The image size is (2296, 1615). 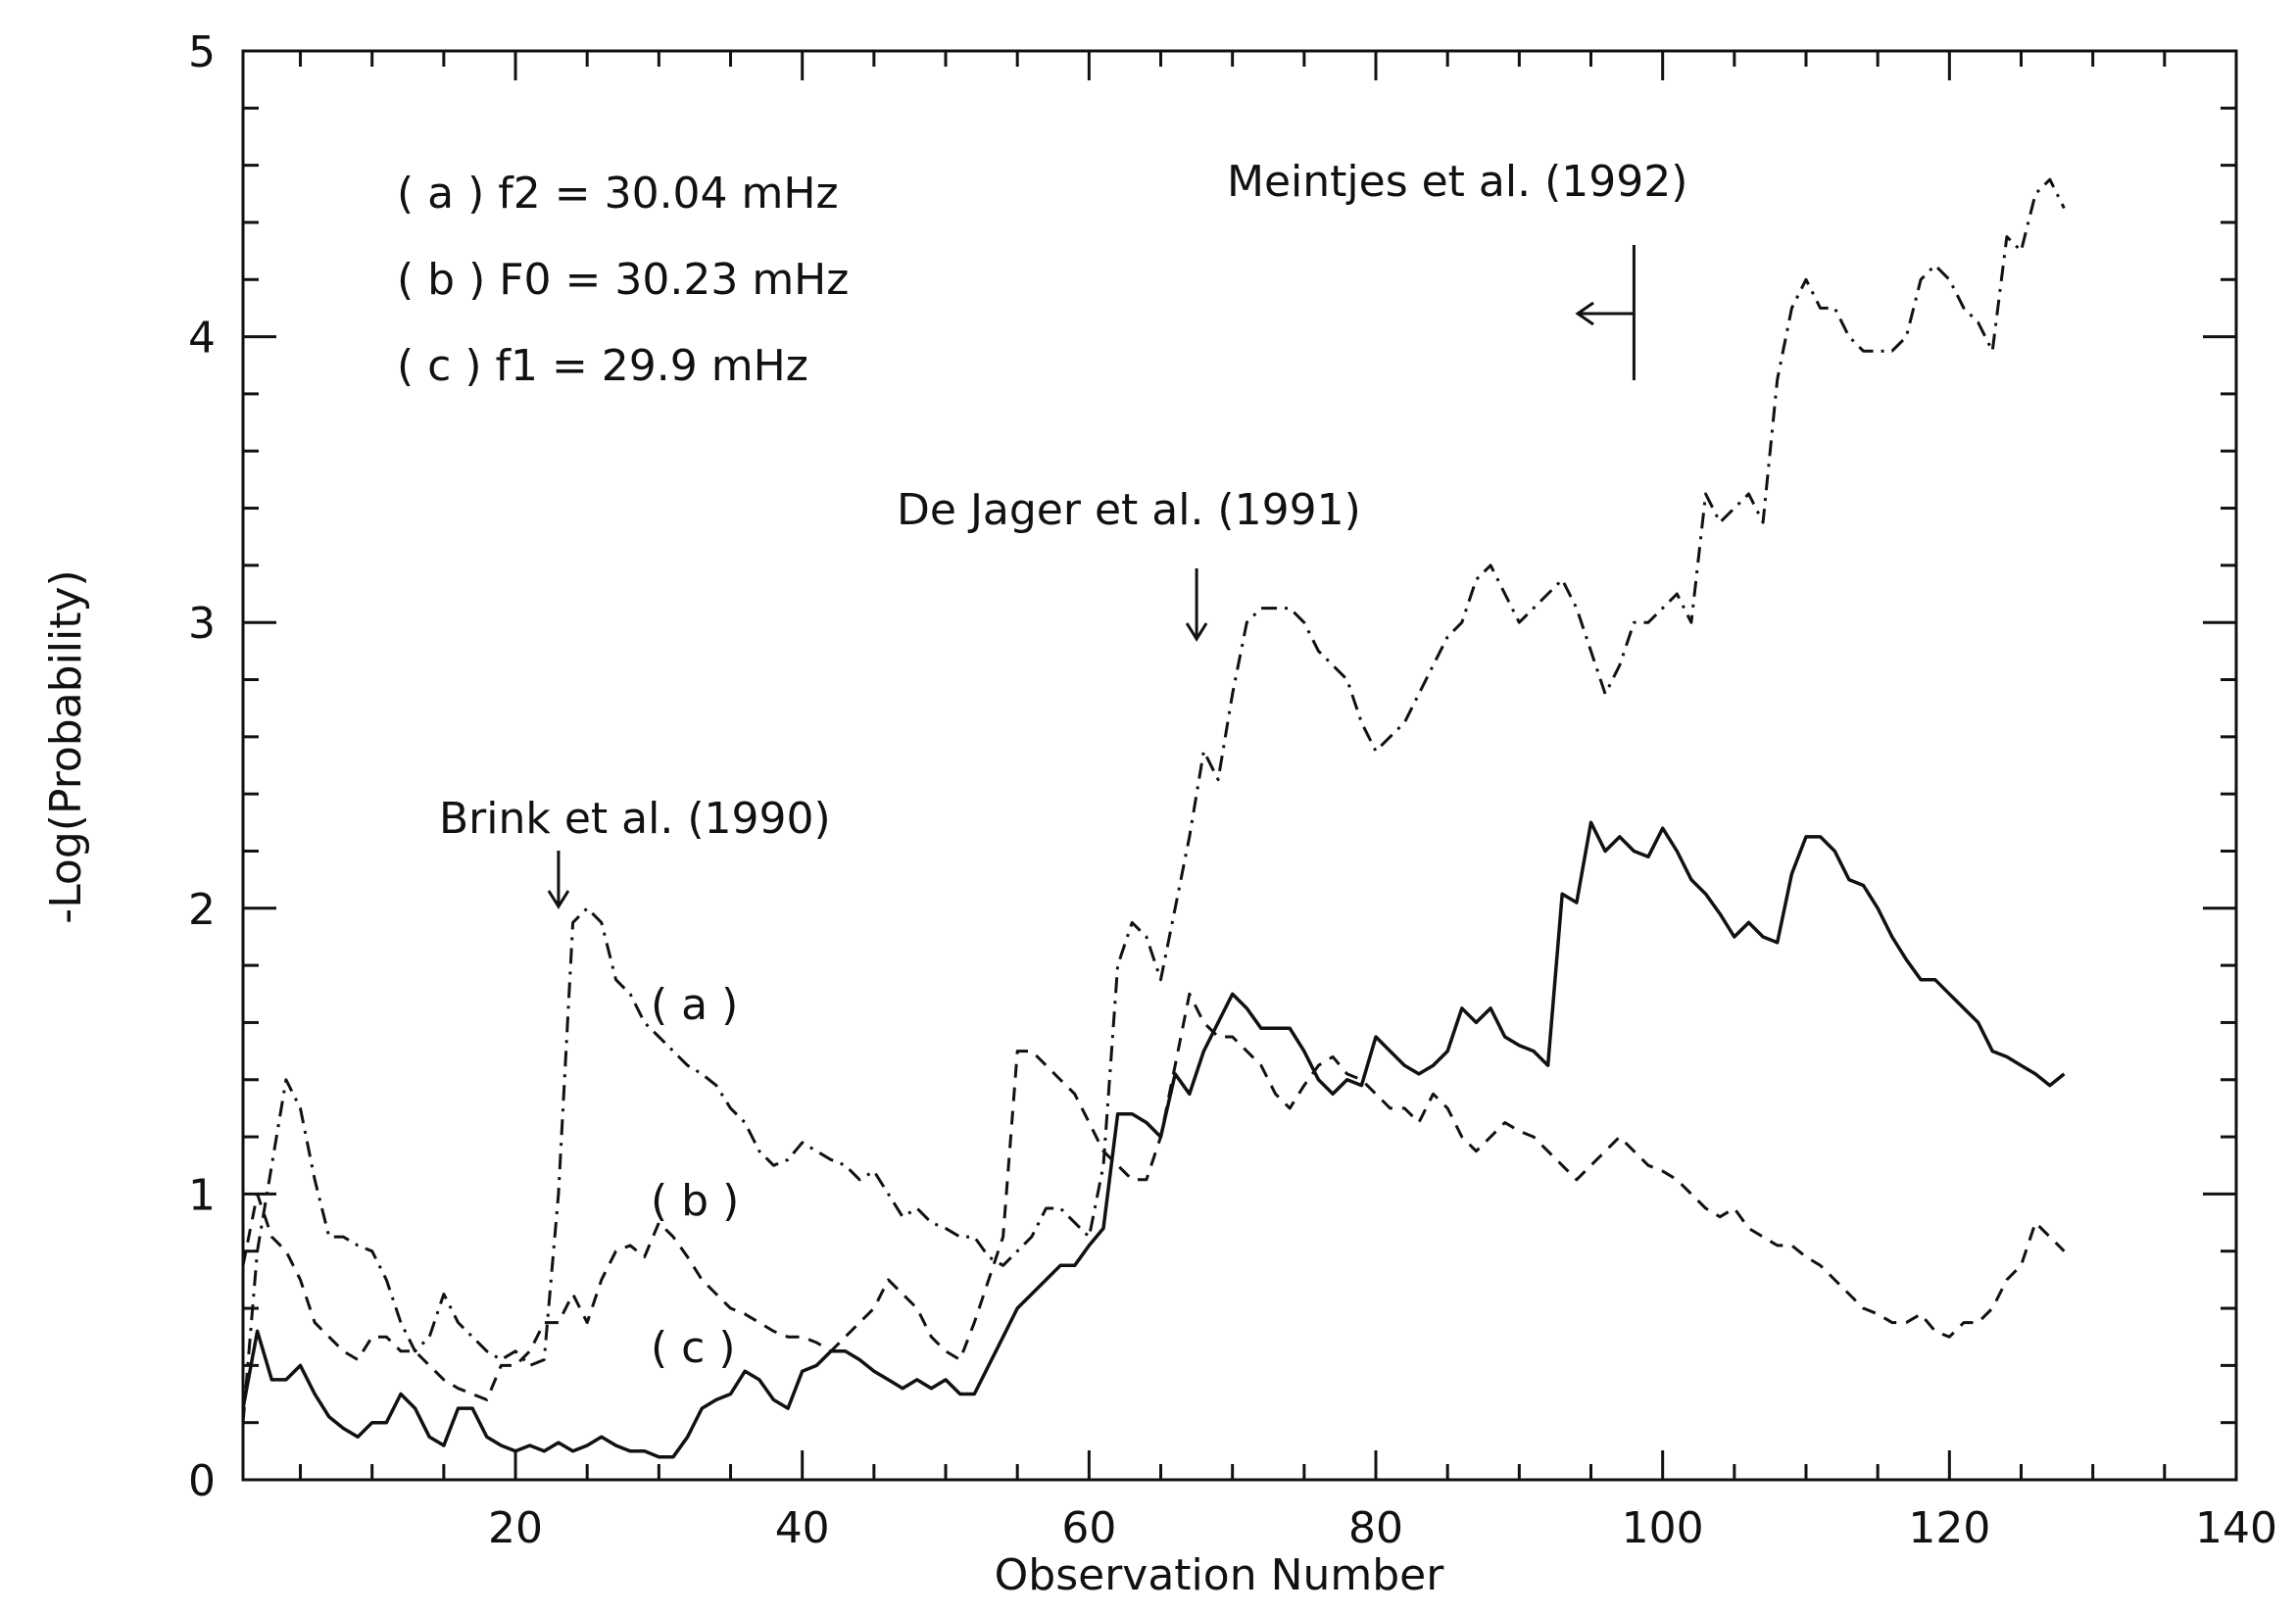 I want to click on brink-arrow-head, so click(x=558, y=900).